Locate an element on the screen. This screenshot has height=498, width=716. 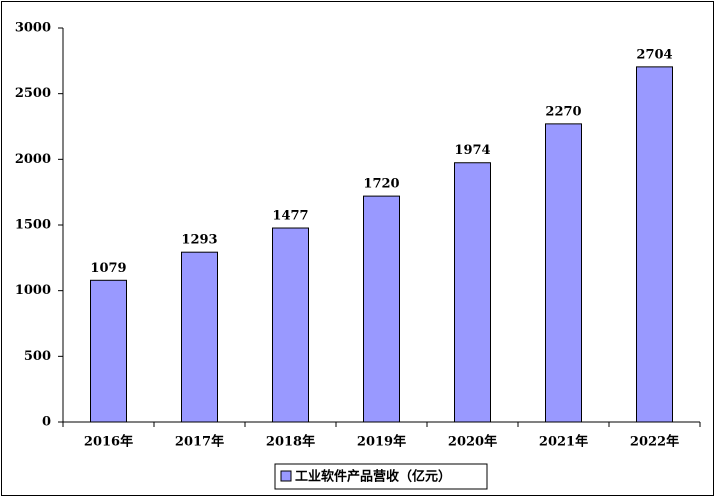
y-tick-label: 2500 is located at coordinates (33, 93).